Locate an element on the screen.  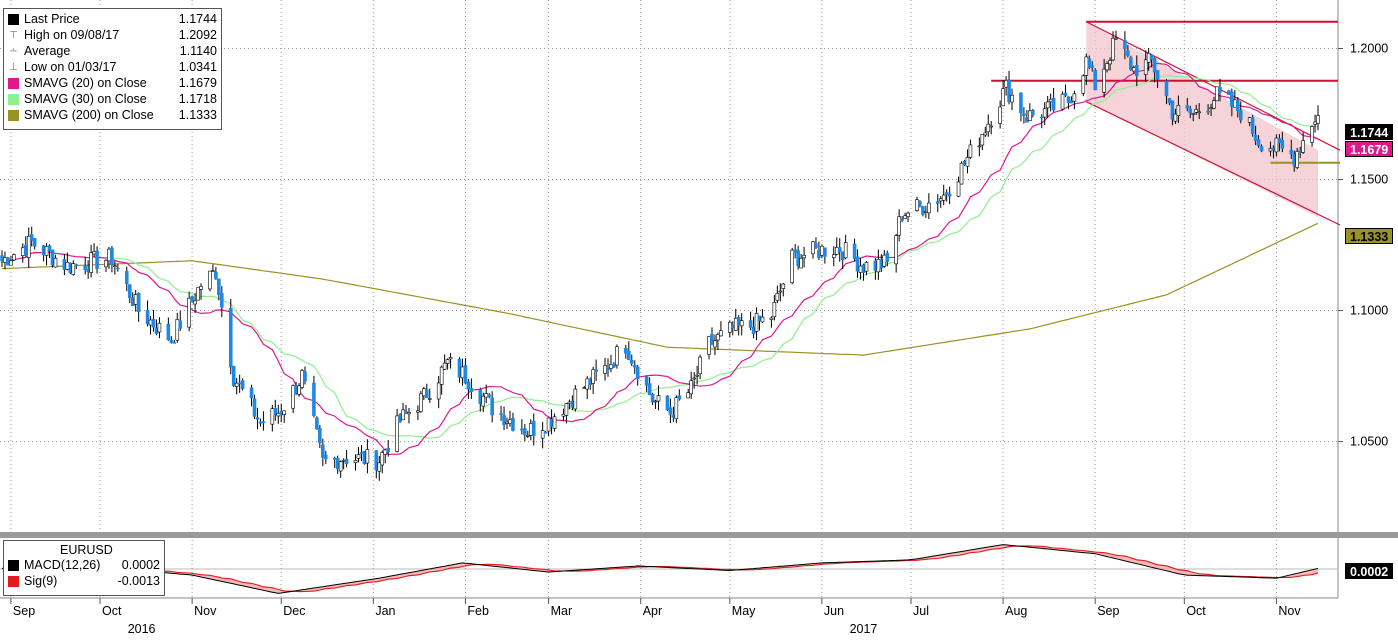
macd-legend-value: 0.0002 is located at coordinates (140, 565).